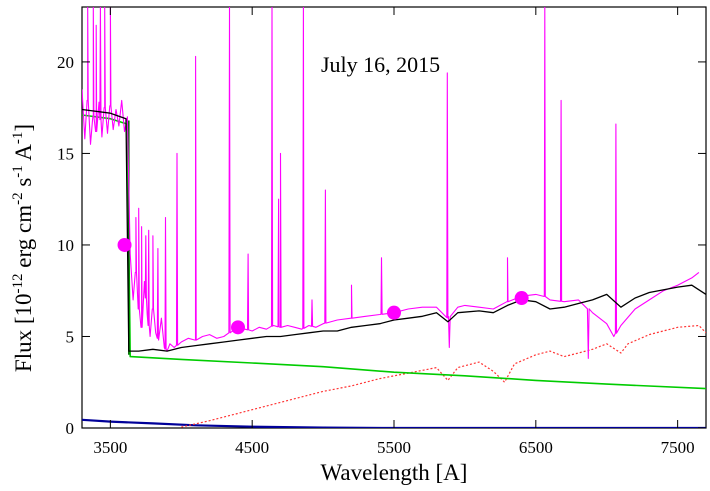 The image size is (710, 491). What do you see at coordinates (678, 447) in the screenshot?
I see `x-tick-label: 7500` at bounding box center [678, 447].